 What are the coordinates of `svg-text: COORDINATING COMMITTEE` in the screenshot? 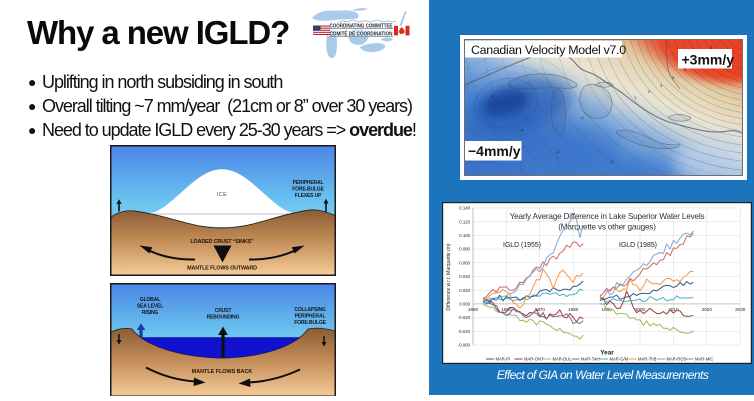 It's located at (361, 27).